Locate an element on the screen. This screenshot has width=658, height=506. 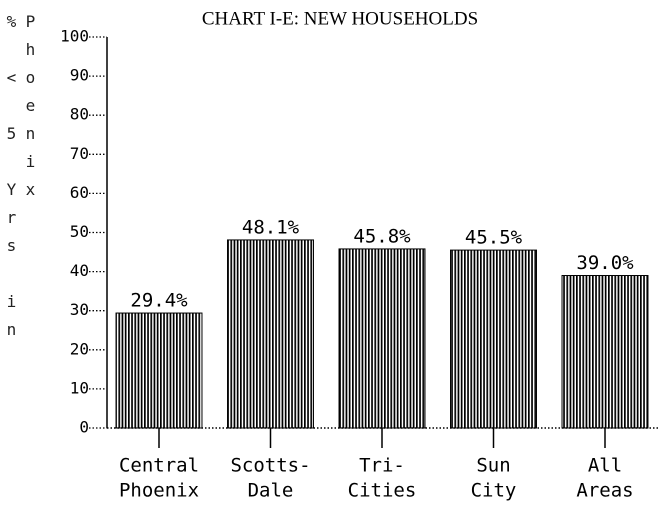
y-axis-label: % < 5 Yrs in Phoenix is located at coordinates (21, 180).